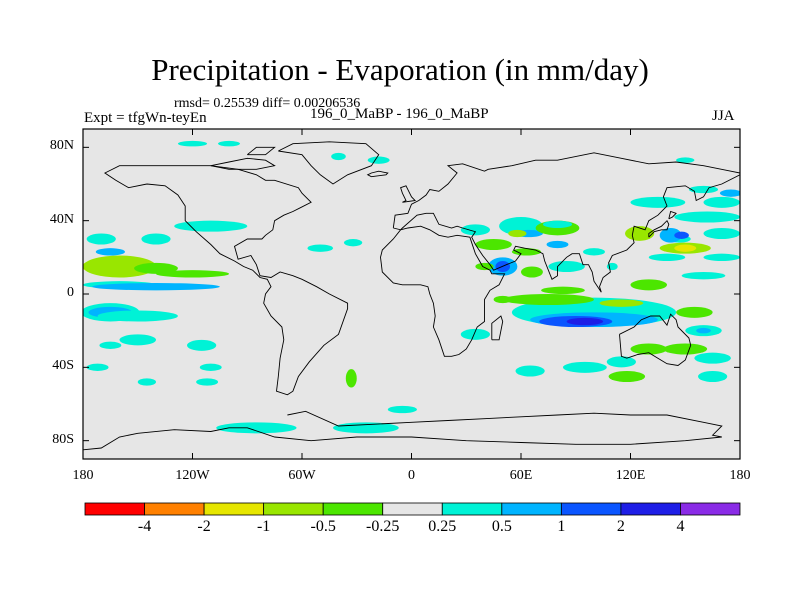  I want to click on y-tick-label: 0, so click(70, 292).